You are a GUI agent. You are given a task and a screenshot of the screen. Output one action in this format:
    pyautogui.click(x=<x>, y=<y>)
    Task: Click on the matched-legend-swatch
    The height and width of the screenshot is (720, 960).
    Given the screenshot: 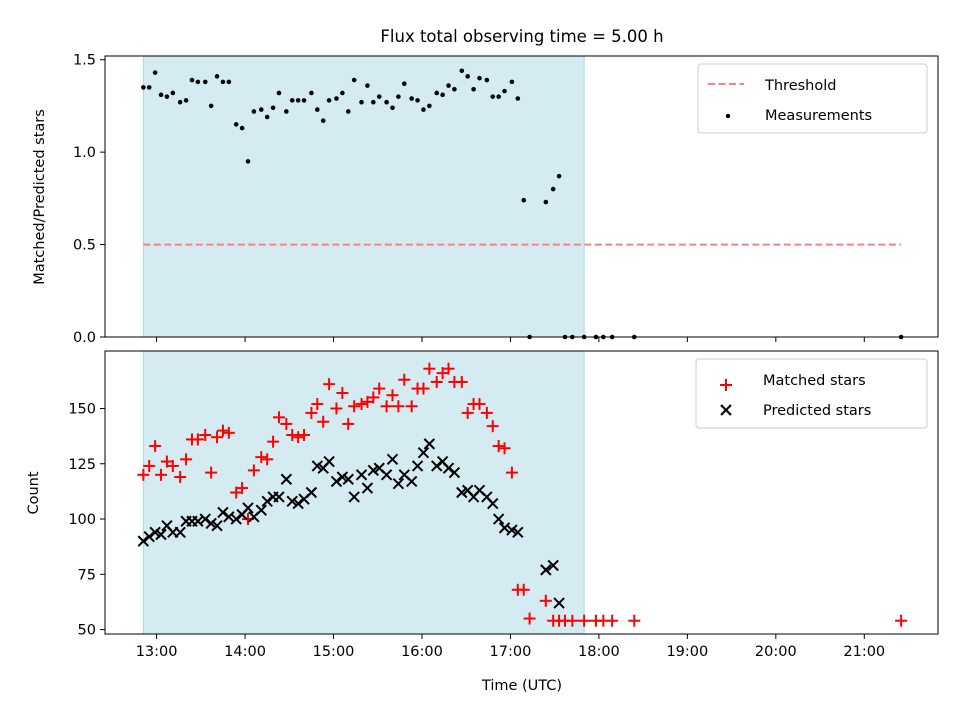 What is the action you would take?
    pyautogui.click(x=726, y=385)
    